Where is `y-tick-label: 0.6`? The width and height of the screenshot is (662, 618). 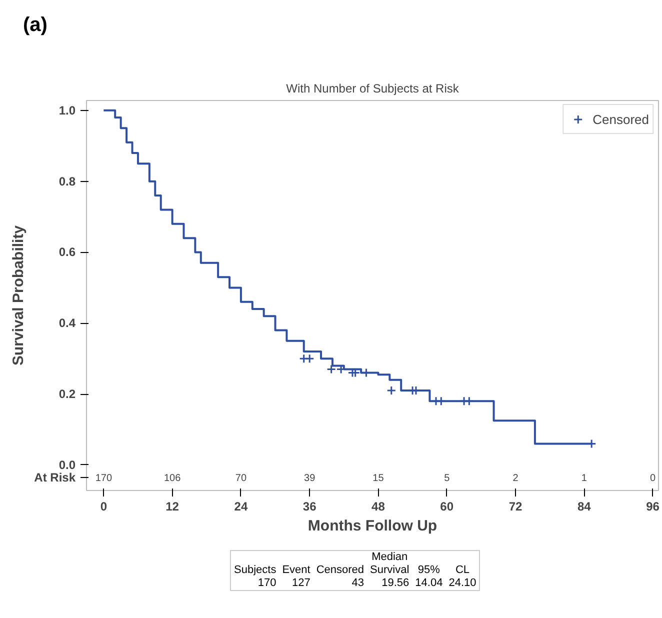
y-tick-label: 0.6 is located at coordinates (67, 252).